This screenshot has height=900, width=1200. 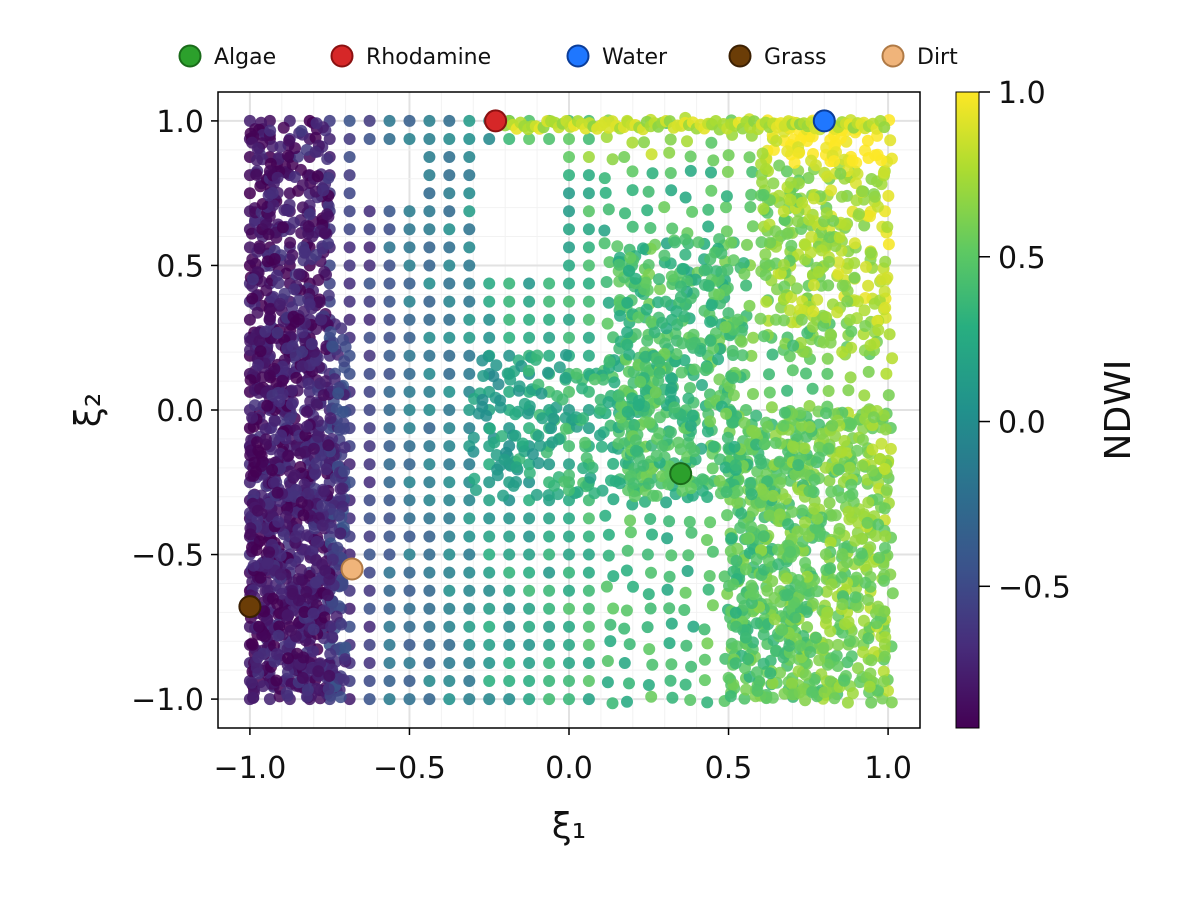 What do you see at coordinates (568, 57) in the screenshot?
I see `legend: Algae Rhodamine Water Grass Dirt` at bounding box center [568, 57].